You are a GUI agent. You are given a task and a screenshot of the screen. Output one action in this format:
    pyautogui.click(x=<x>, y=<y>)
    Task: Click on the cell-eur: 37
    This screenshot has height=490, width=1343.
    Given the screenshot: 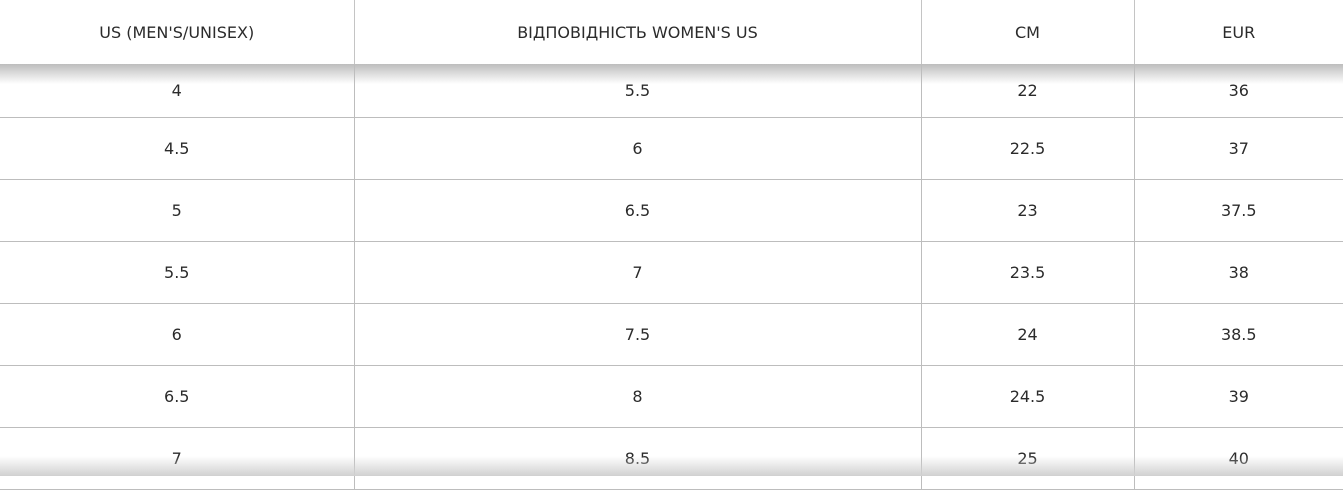 What is the action you would take?
    pyautogui.click(x=1238, y=148)
    